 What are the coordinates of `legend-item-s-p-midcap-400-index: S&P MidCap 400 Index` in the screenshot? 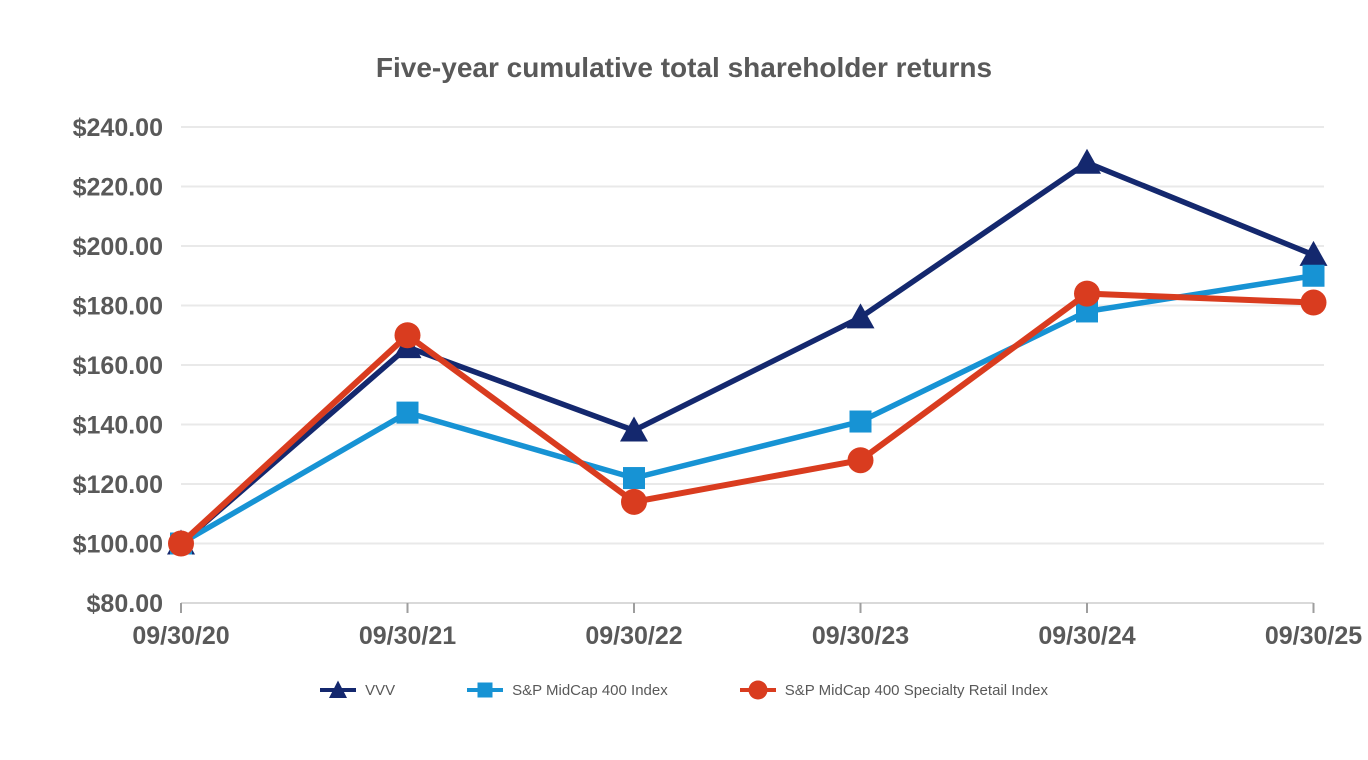 It's located at (567, 690).